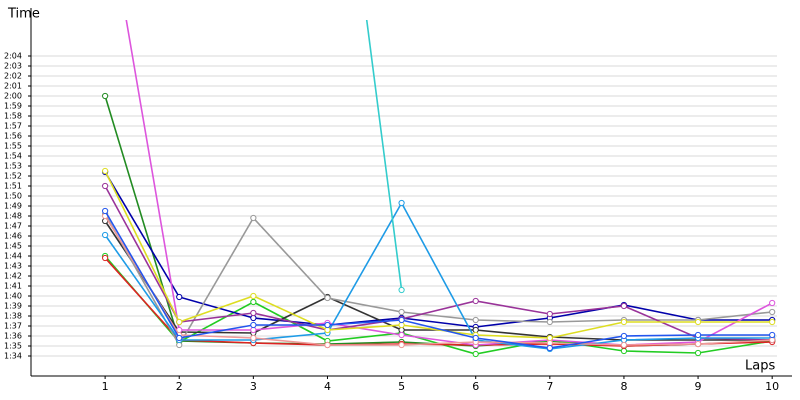  I want to click on y-tick-label: 1:55, so click(13, 146).